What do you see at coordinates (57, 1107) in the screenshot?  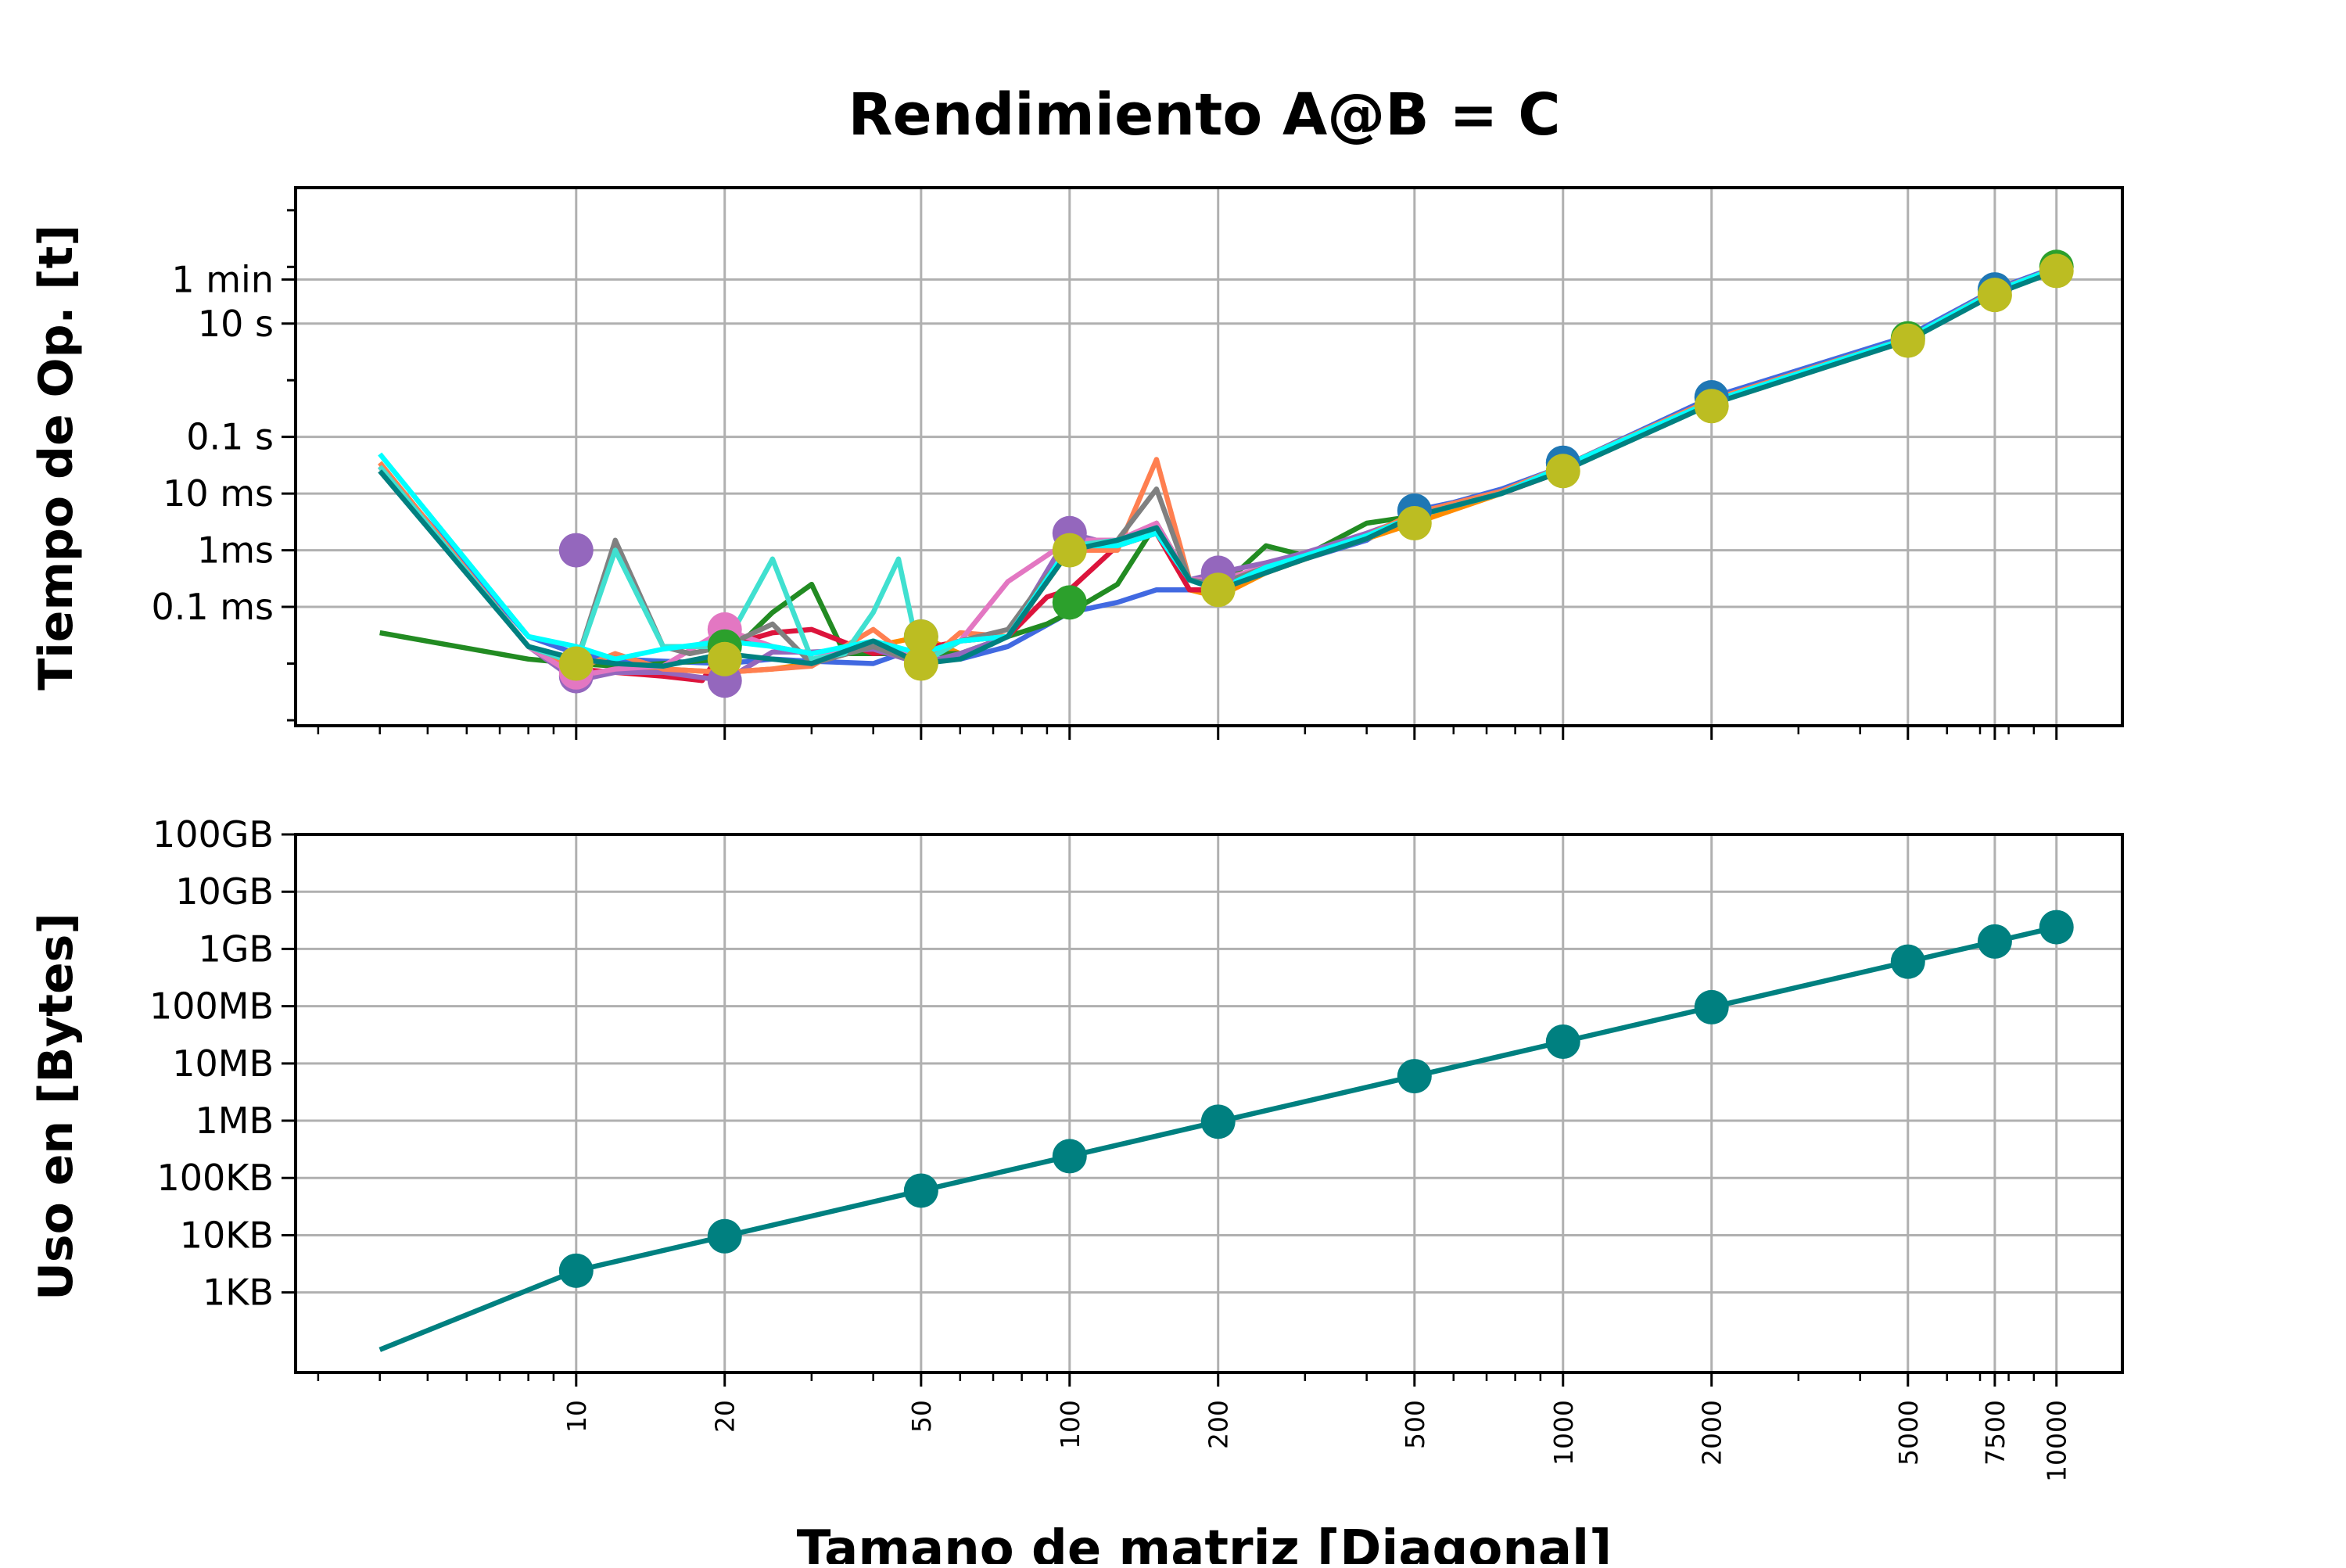 I see `memory-panel-ylabel: Uso en [Bytes]` at bounding box center [57, 1107].